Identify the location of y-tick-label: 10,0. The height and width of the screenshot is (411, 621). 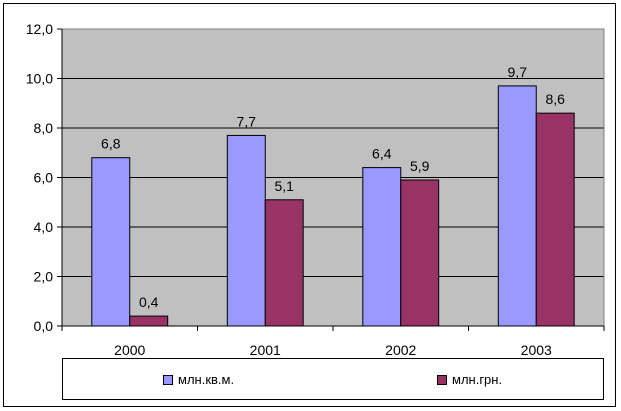
(39, 79).